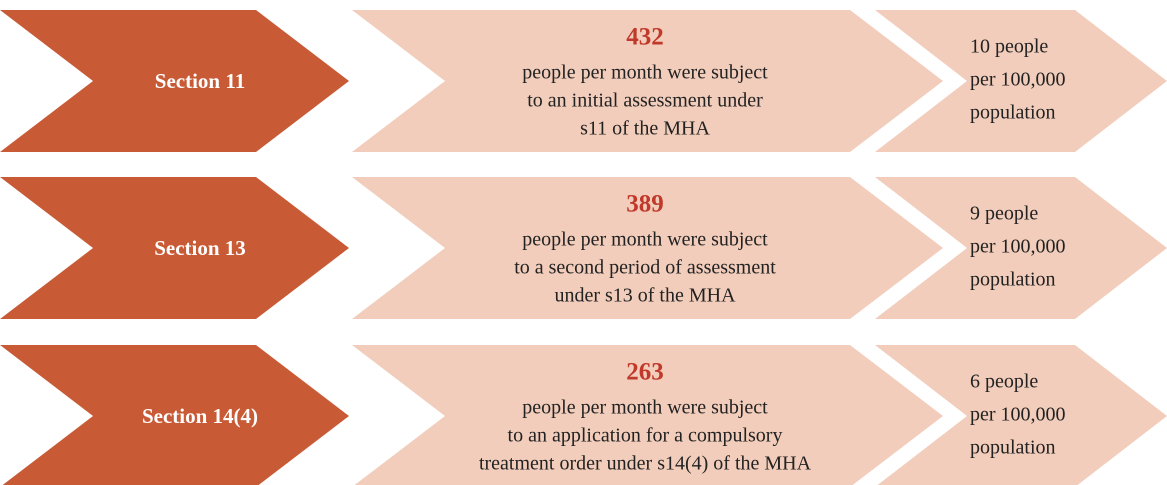 This screenshot has width=1167, height=485. What do you see at coordinates (645, 296) in the screenshot?
I see `description-line: under s13 of the MHA` at bounding box center [645, 296].